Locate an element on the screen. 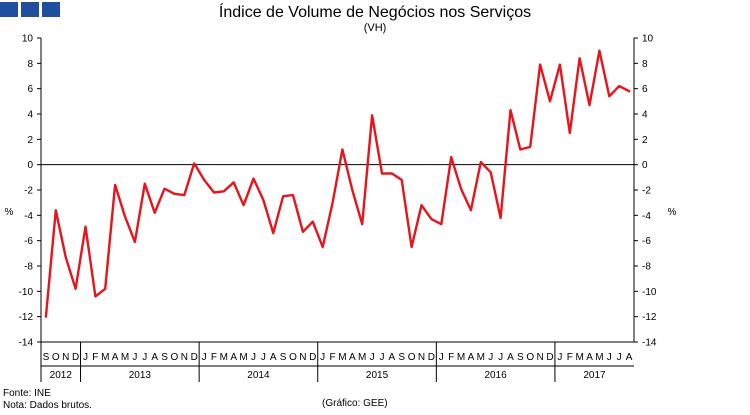  y-tick-label-left: 0 is located at coordinates (30, 165).